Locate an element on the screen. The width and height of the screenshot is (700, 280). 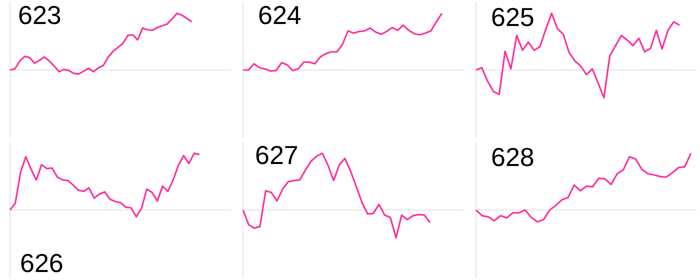
chart-title: 628 is located at coordinates (512, 157).